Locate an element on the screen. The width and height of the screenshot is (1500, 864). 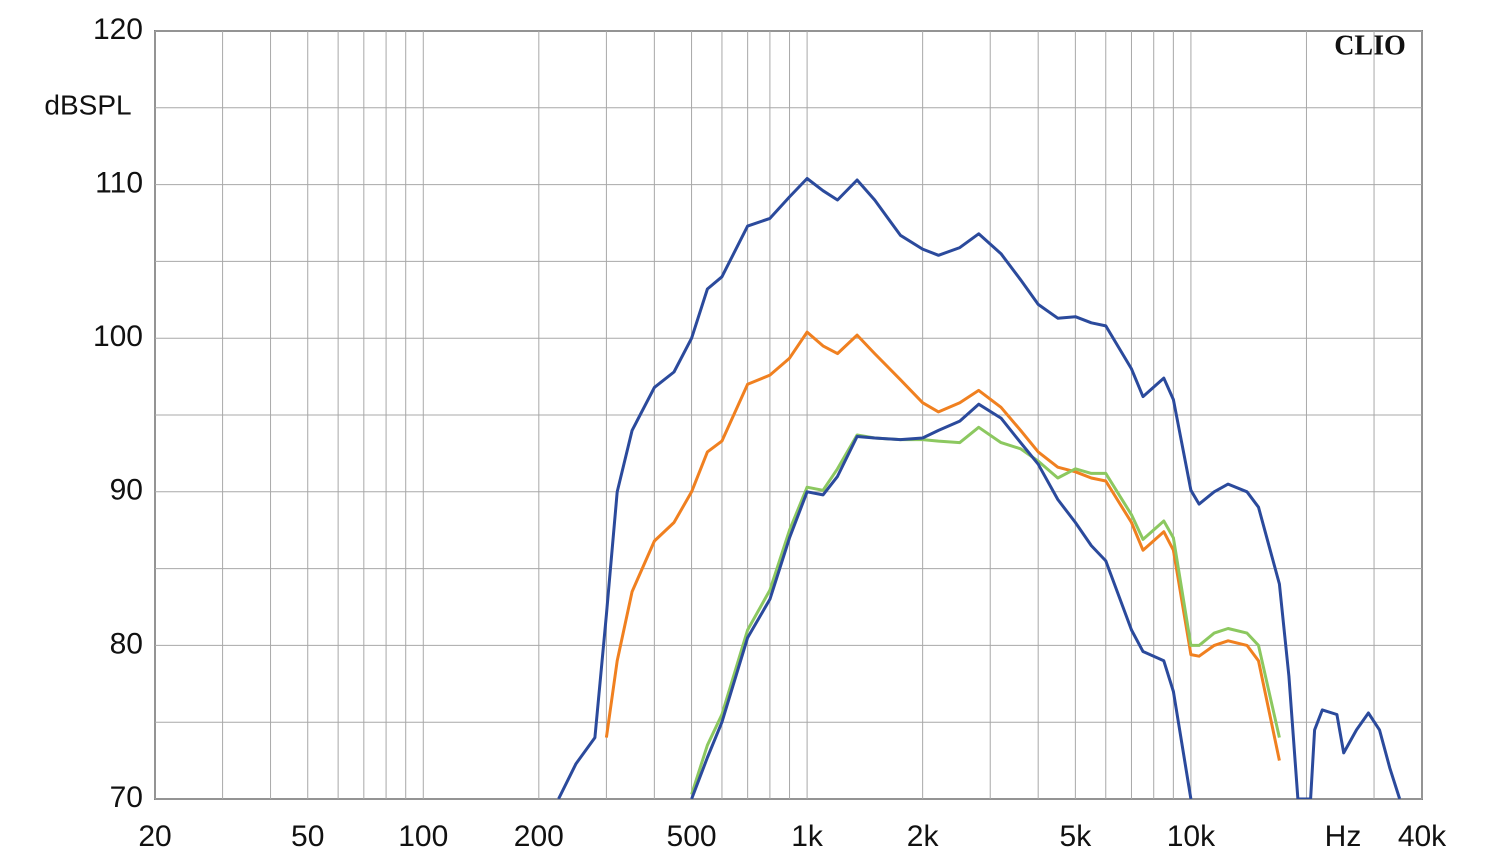
brand: CLIO is located at coordinates (1370, 45).